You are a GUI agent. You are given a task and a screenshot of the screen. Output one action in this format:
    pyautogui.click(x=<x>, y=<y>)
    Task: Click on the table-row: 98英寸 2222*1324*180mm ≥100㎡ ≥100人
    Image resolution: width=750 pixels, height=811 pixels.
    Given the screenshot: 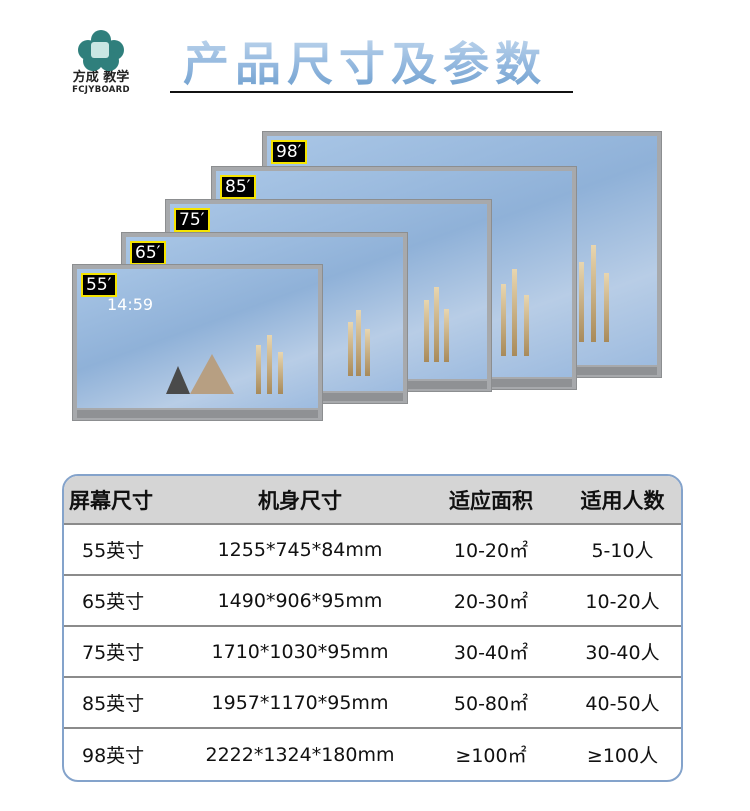 What is the action you would take?
    pyautogui.click(x=372, y=754)
    